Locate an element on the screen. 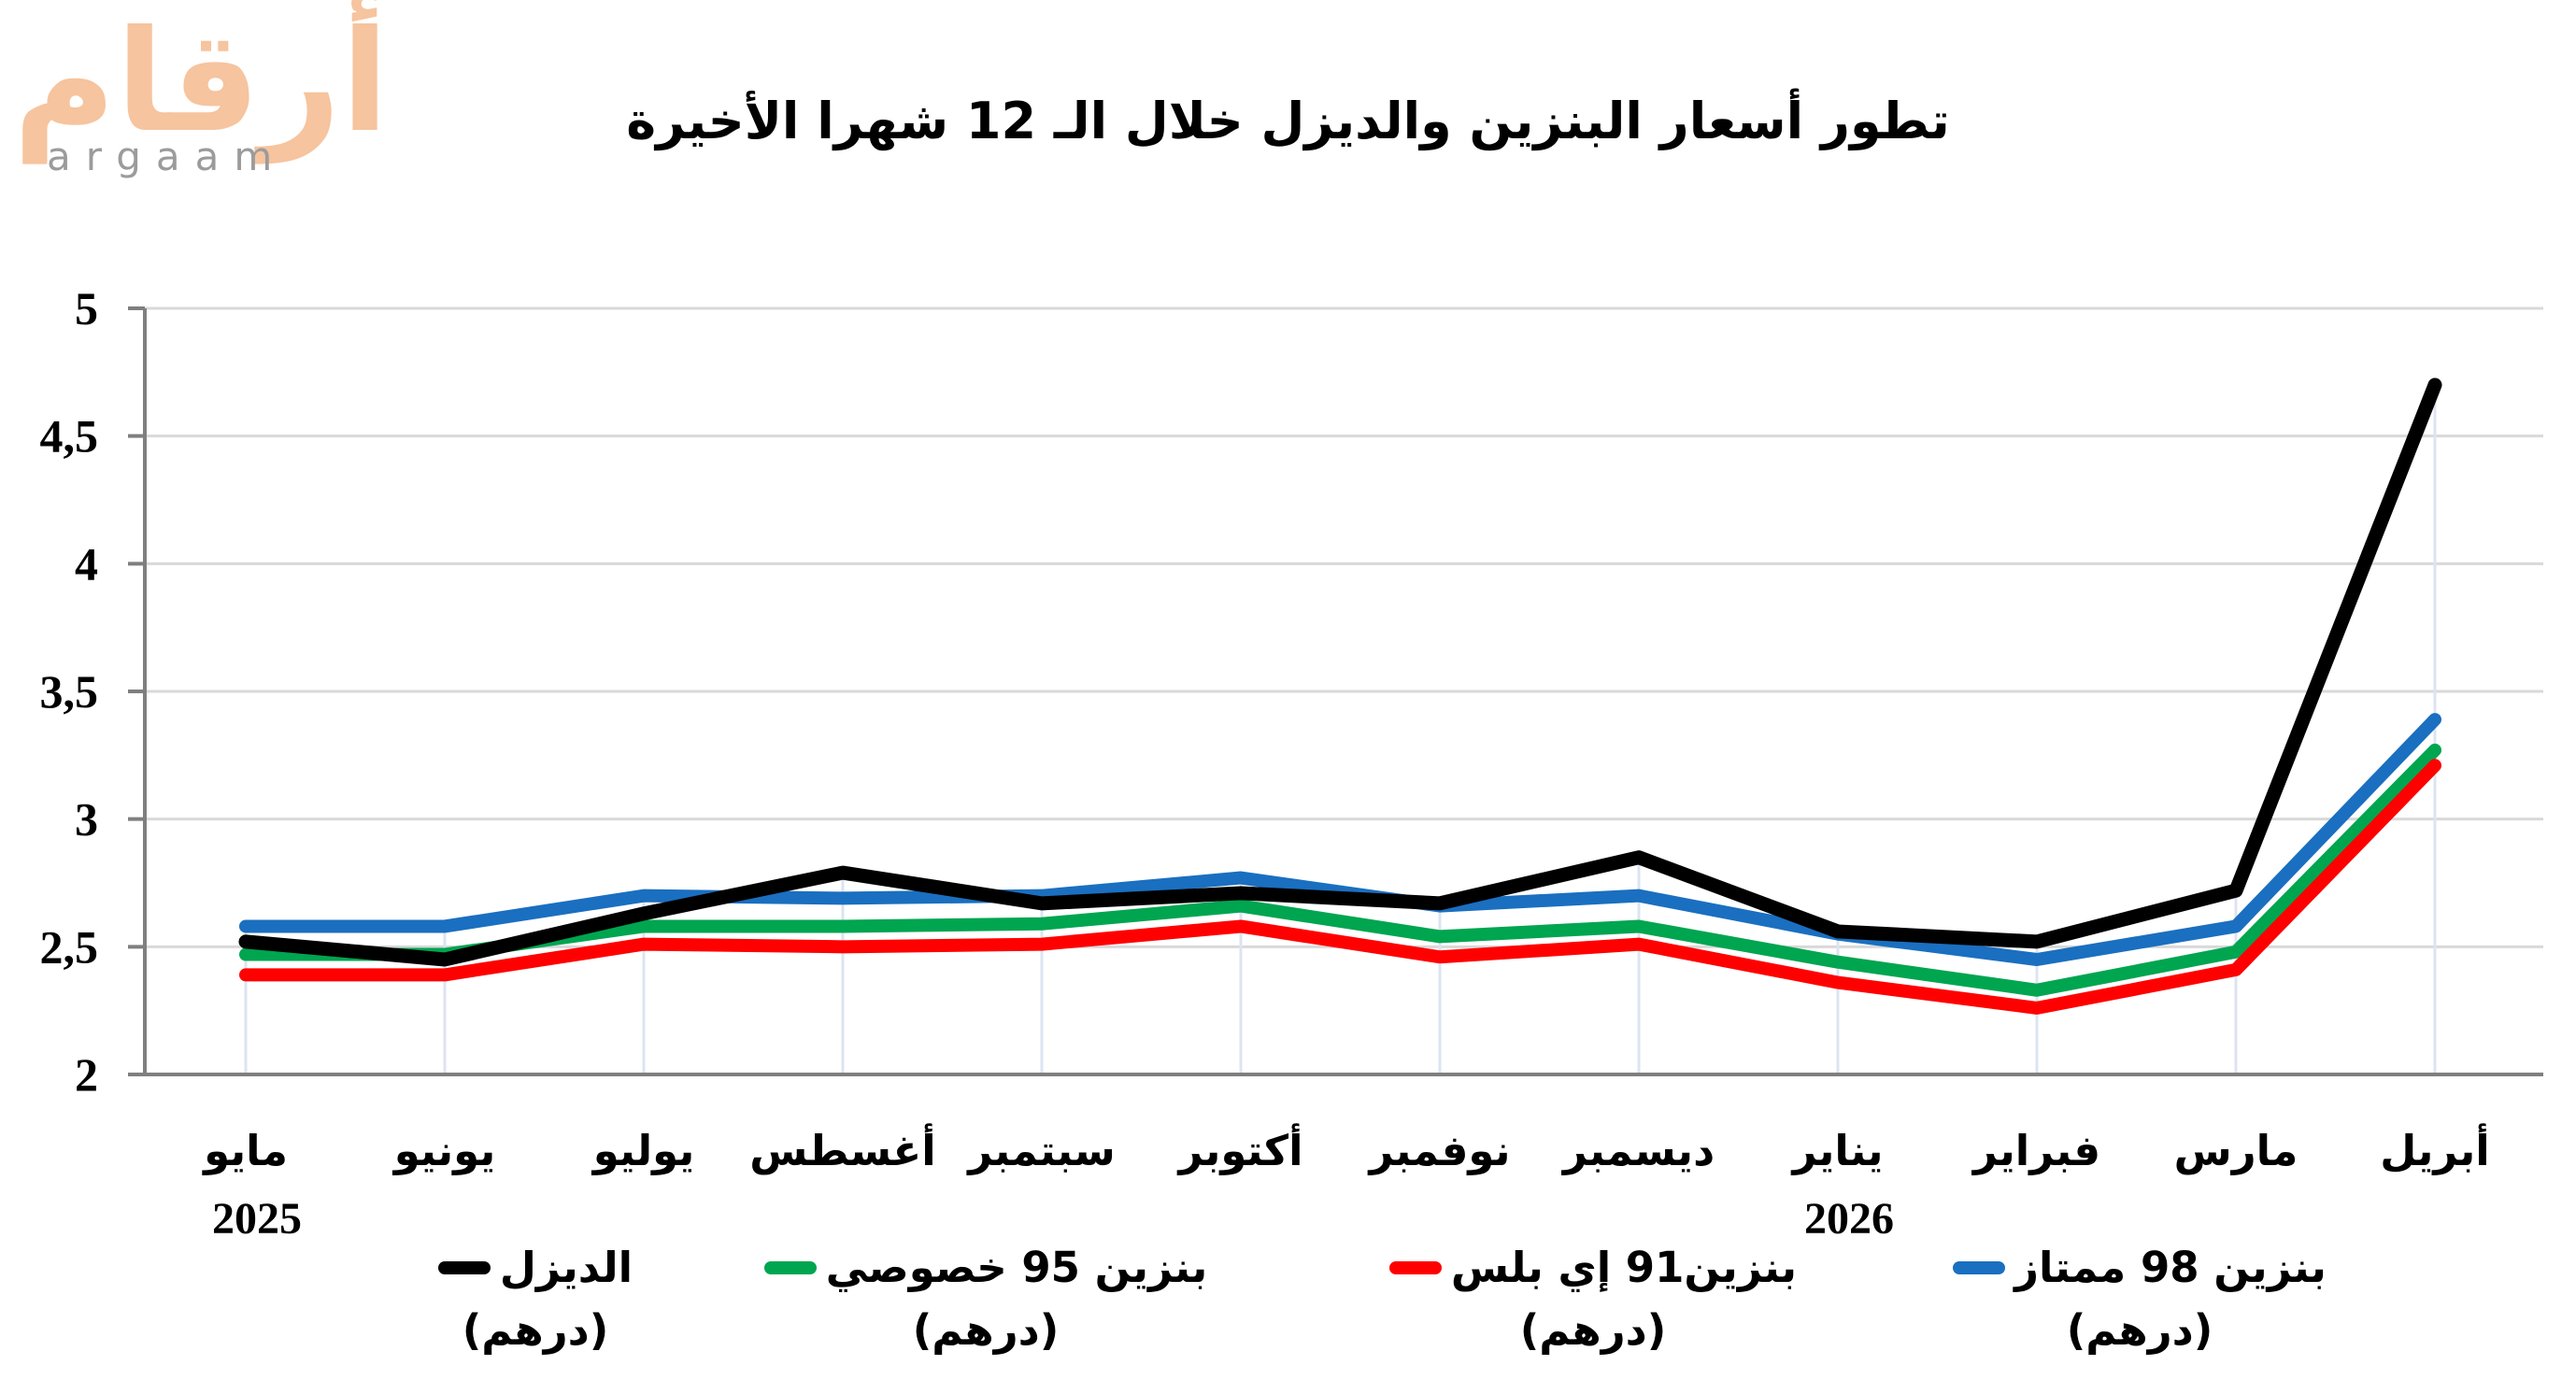 The image size is (2576, 1394). legend-unit-gasoline-91: (درهم) is located at coordinates (1593, 1330).